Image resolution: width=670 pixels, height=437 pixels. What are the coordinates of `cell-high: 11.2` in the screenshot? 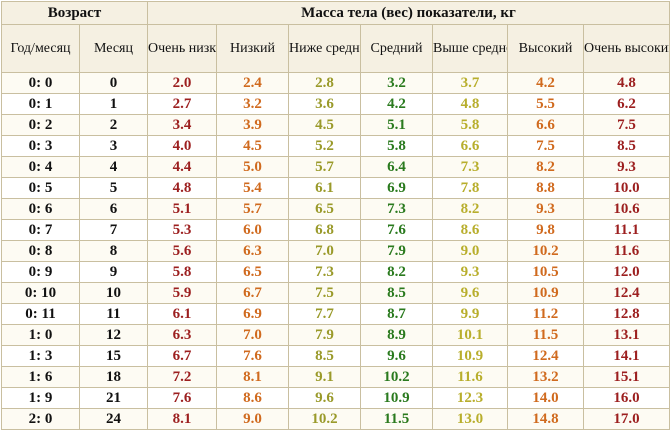 It's located at (545, 314).